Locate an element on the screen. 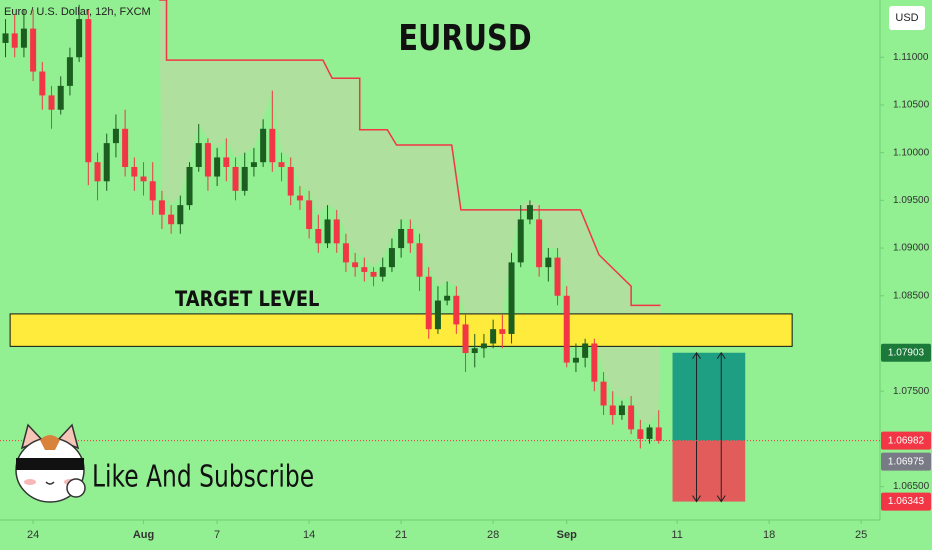  x-tick-label: 14 is located at coordinates (309, 535).